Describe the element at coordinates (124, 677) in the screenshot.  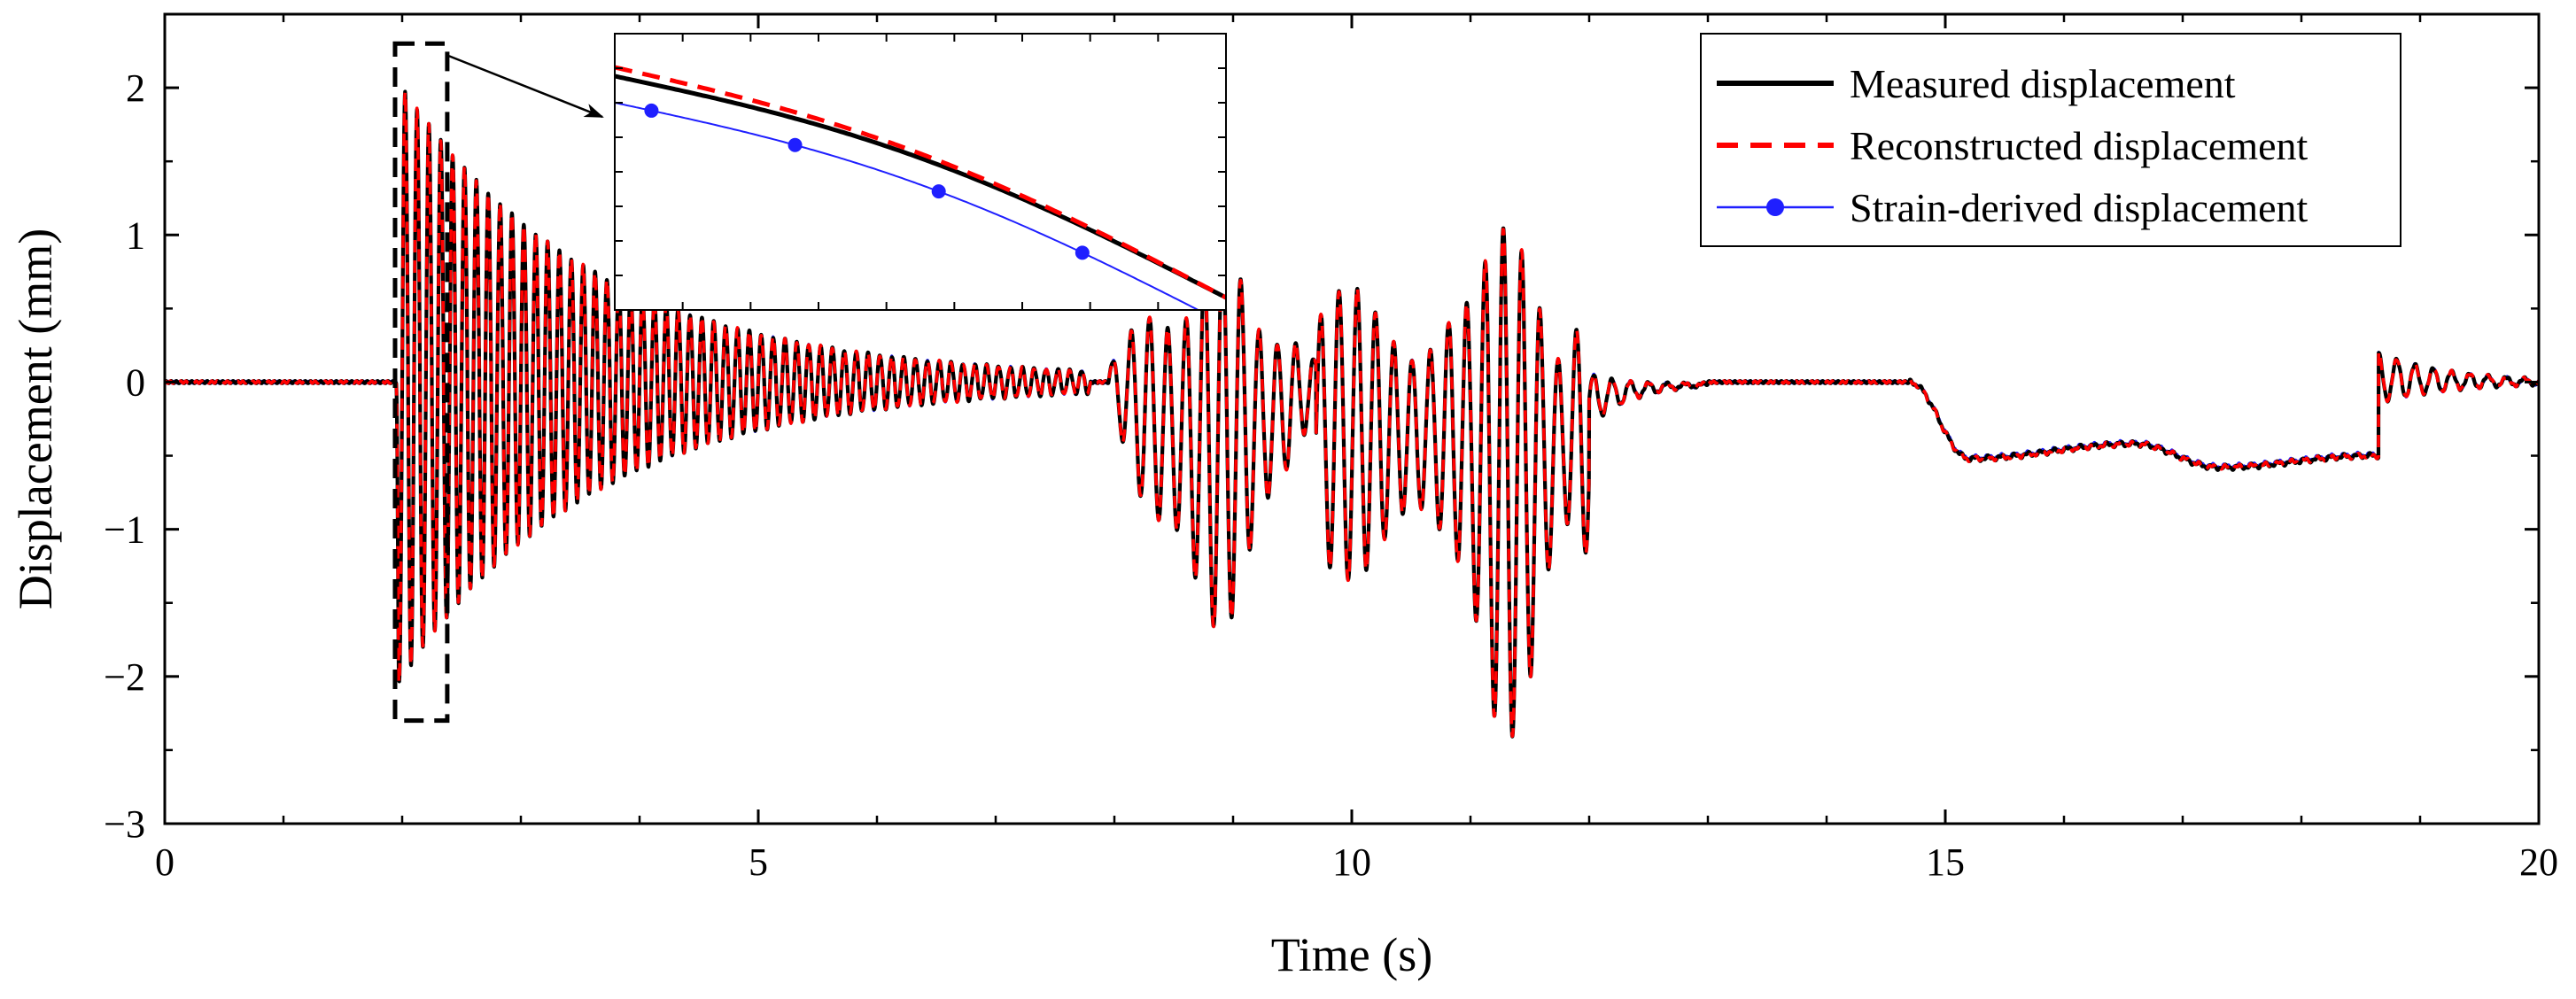
I see `y-tick-label: −2` at that location.